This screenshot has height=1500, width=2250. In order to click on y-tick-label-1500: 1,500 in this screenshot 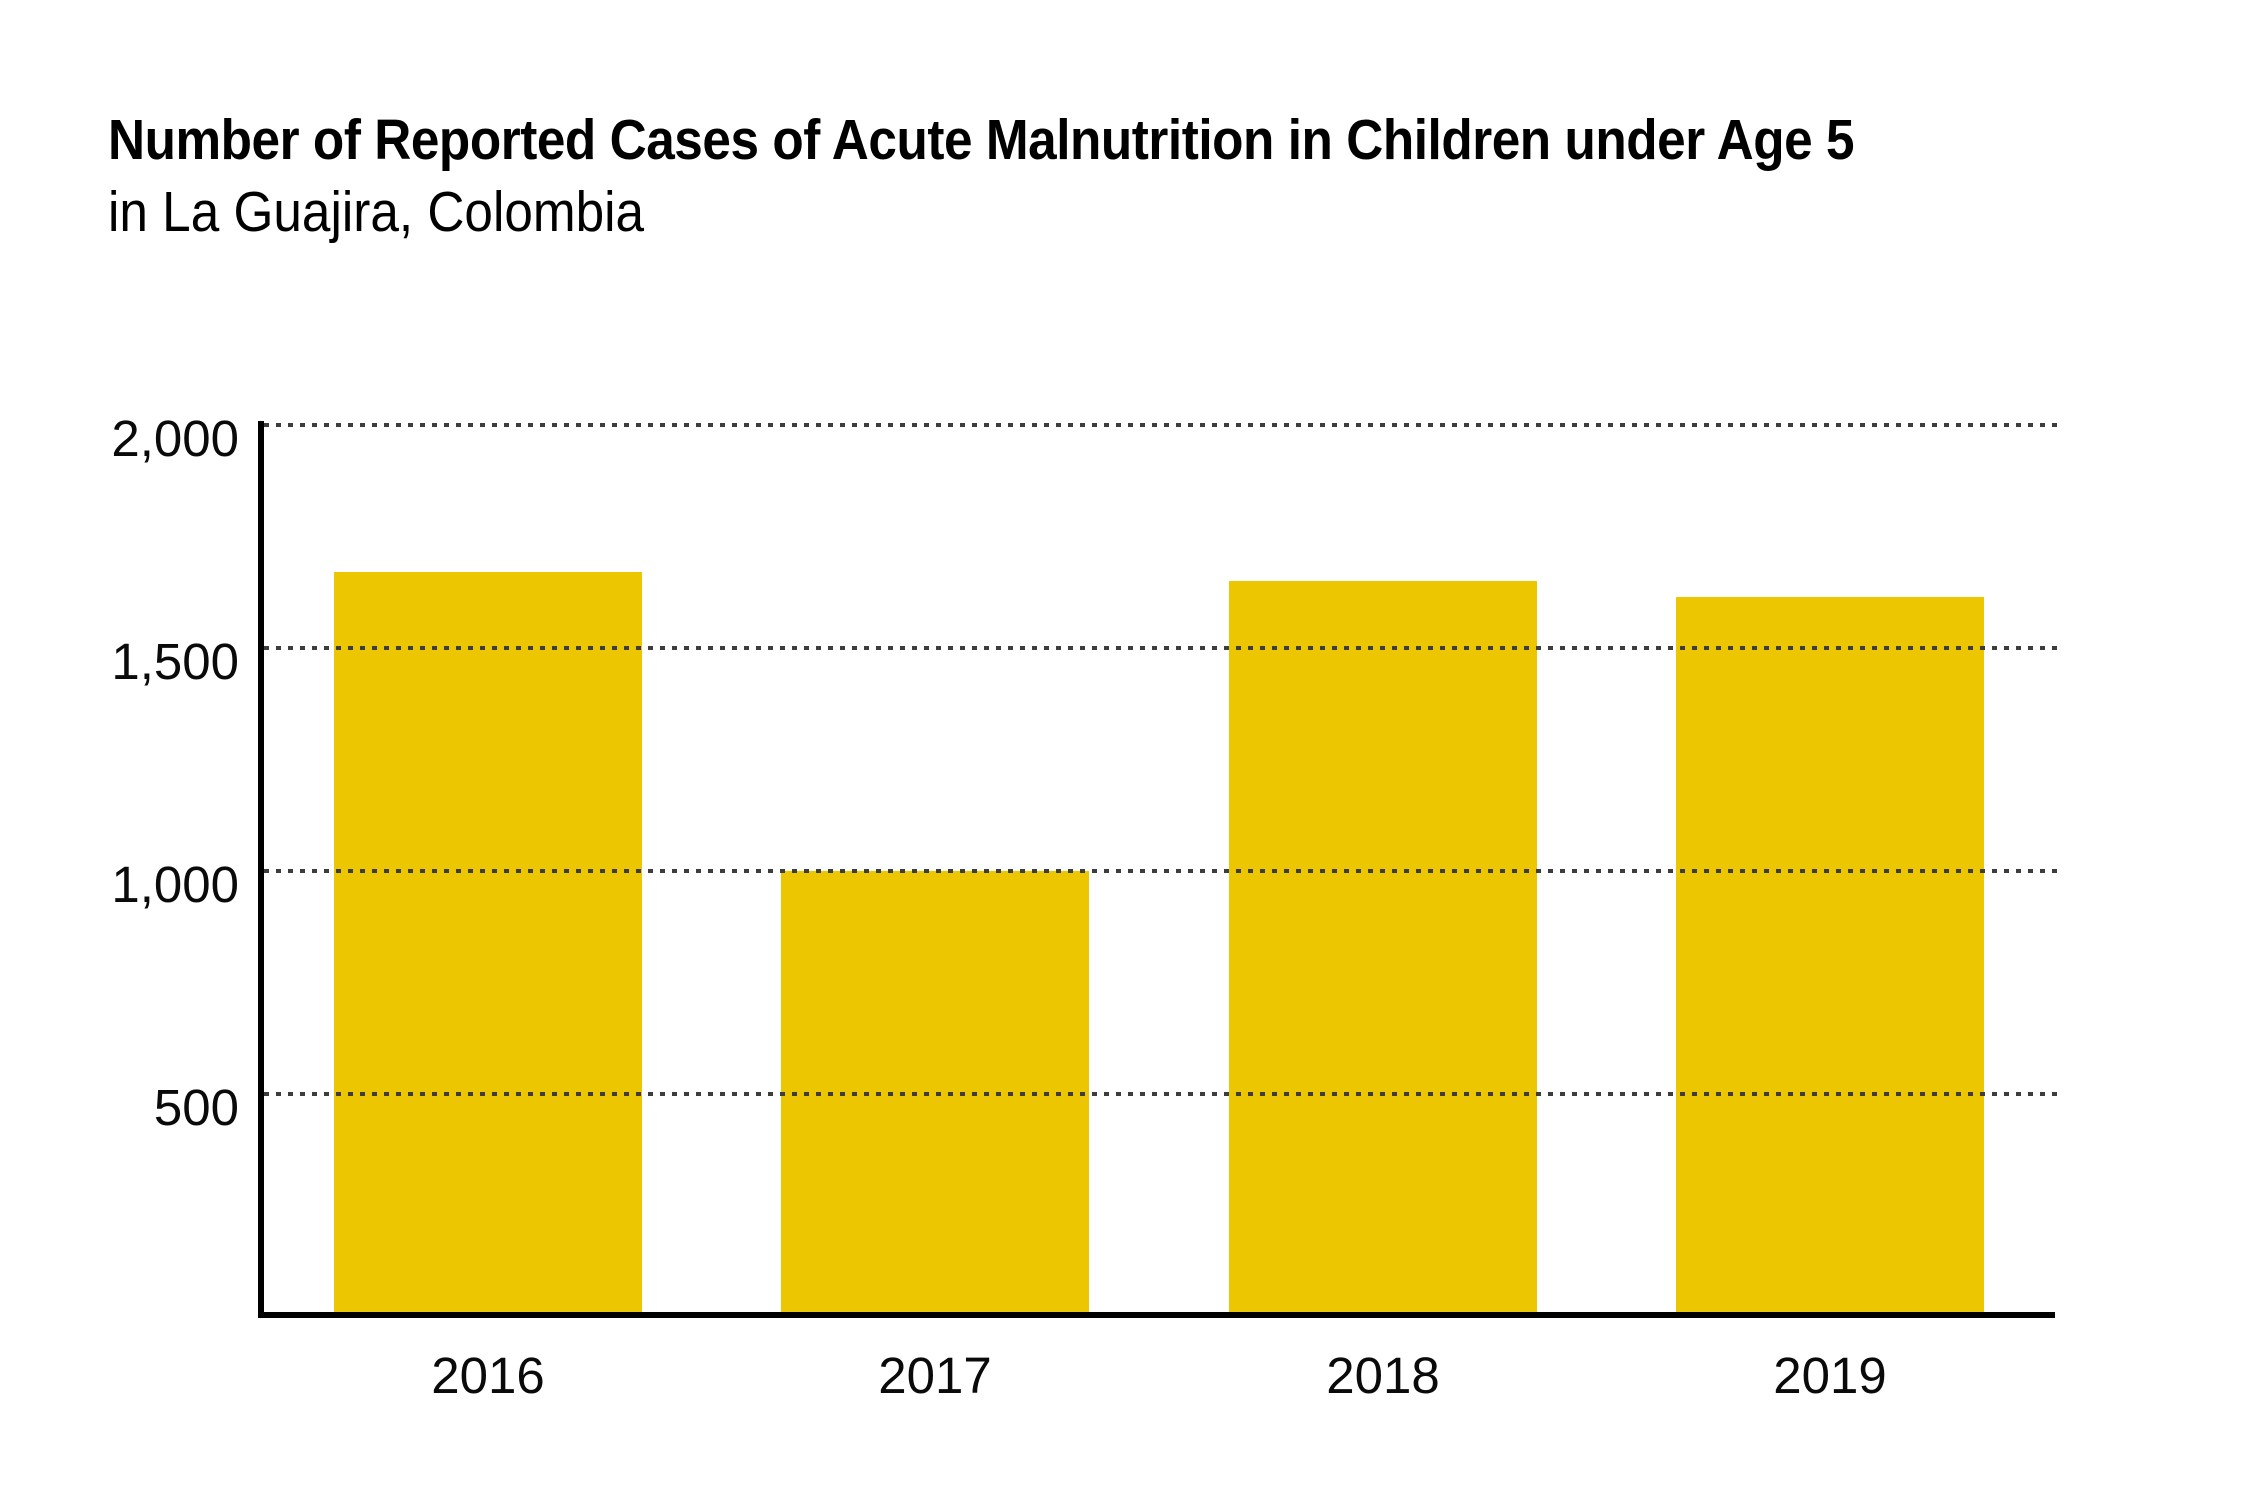, I will do `click(175, 661)`.